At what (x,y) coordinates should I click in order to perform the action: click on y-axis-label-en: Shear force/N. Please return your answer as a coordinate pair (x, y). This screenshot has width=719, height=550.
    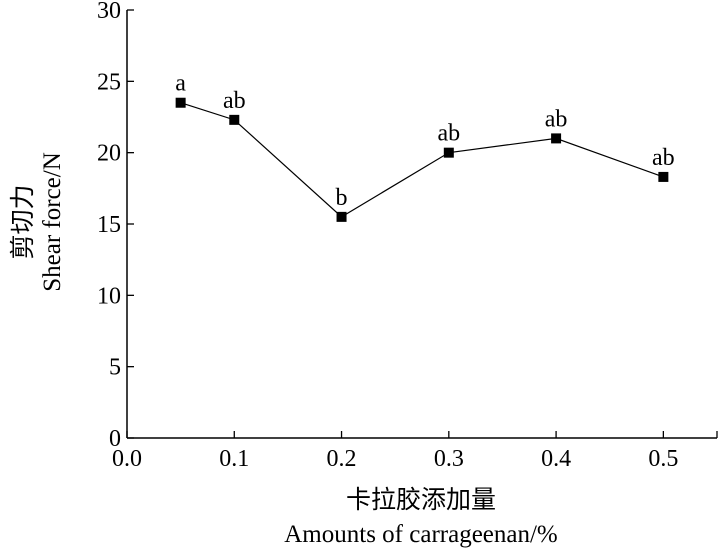
    Looking at the image, I should click on (52, 222).